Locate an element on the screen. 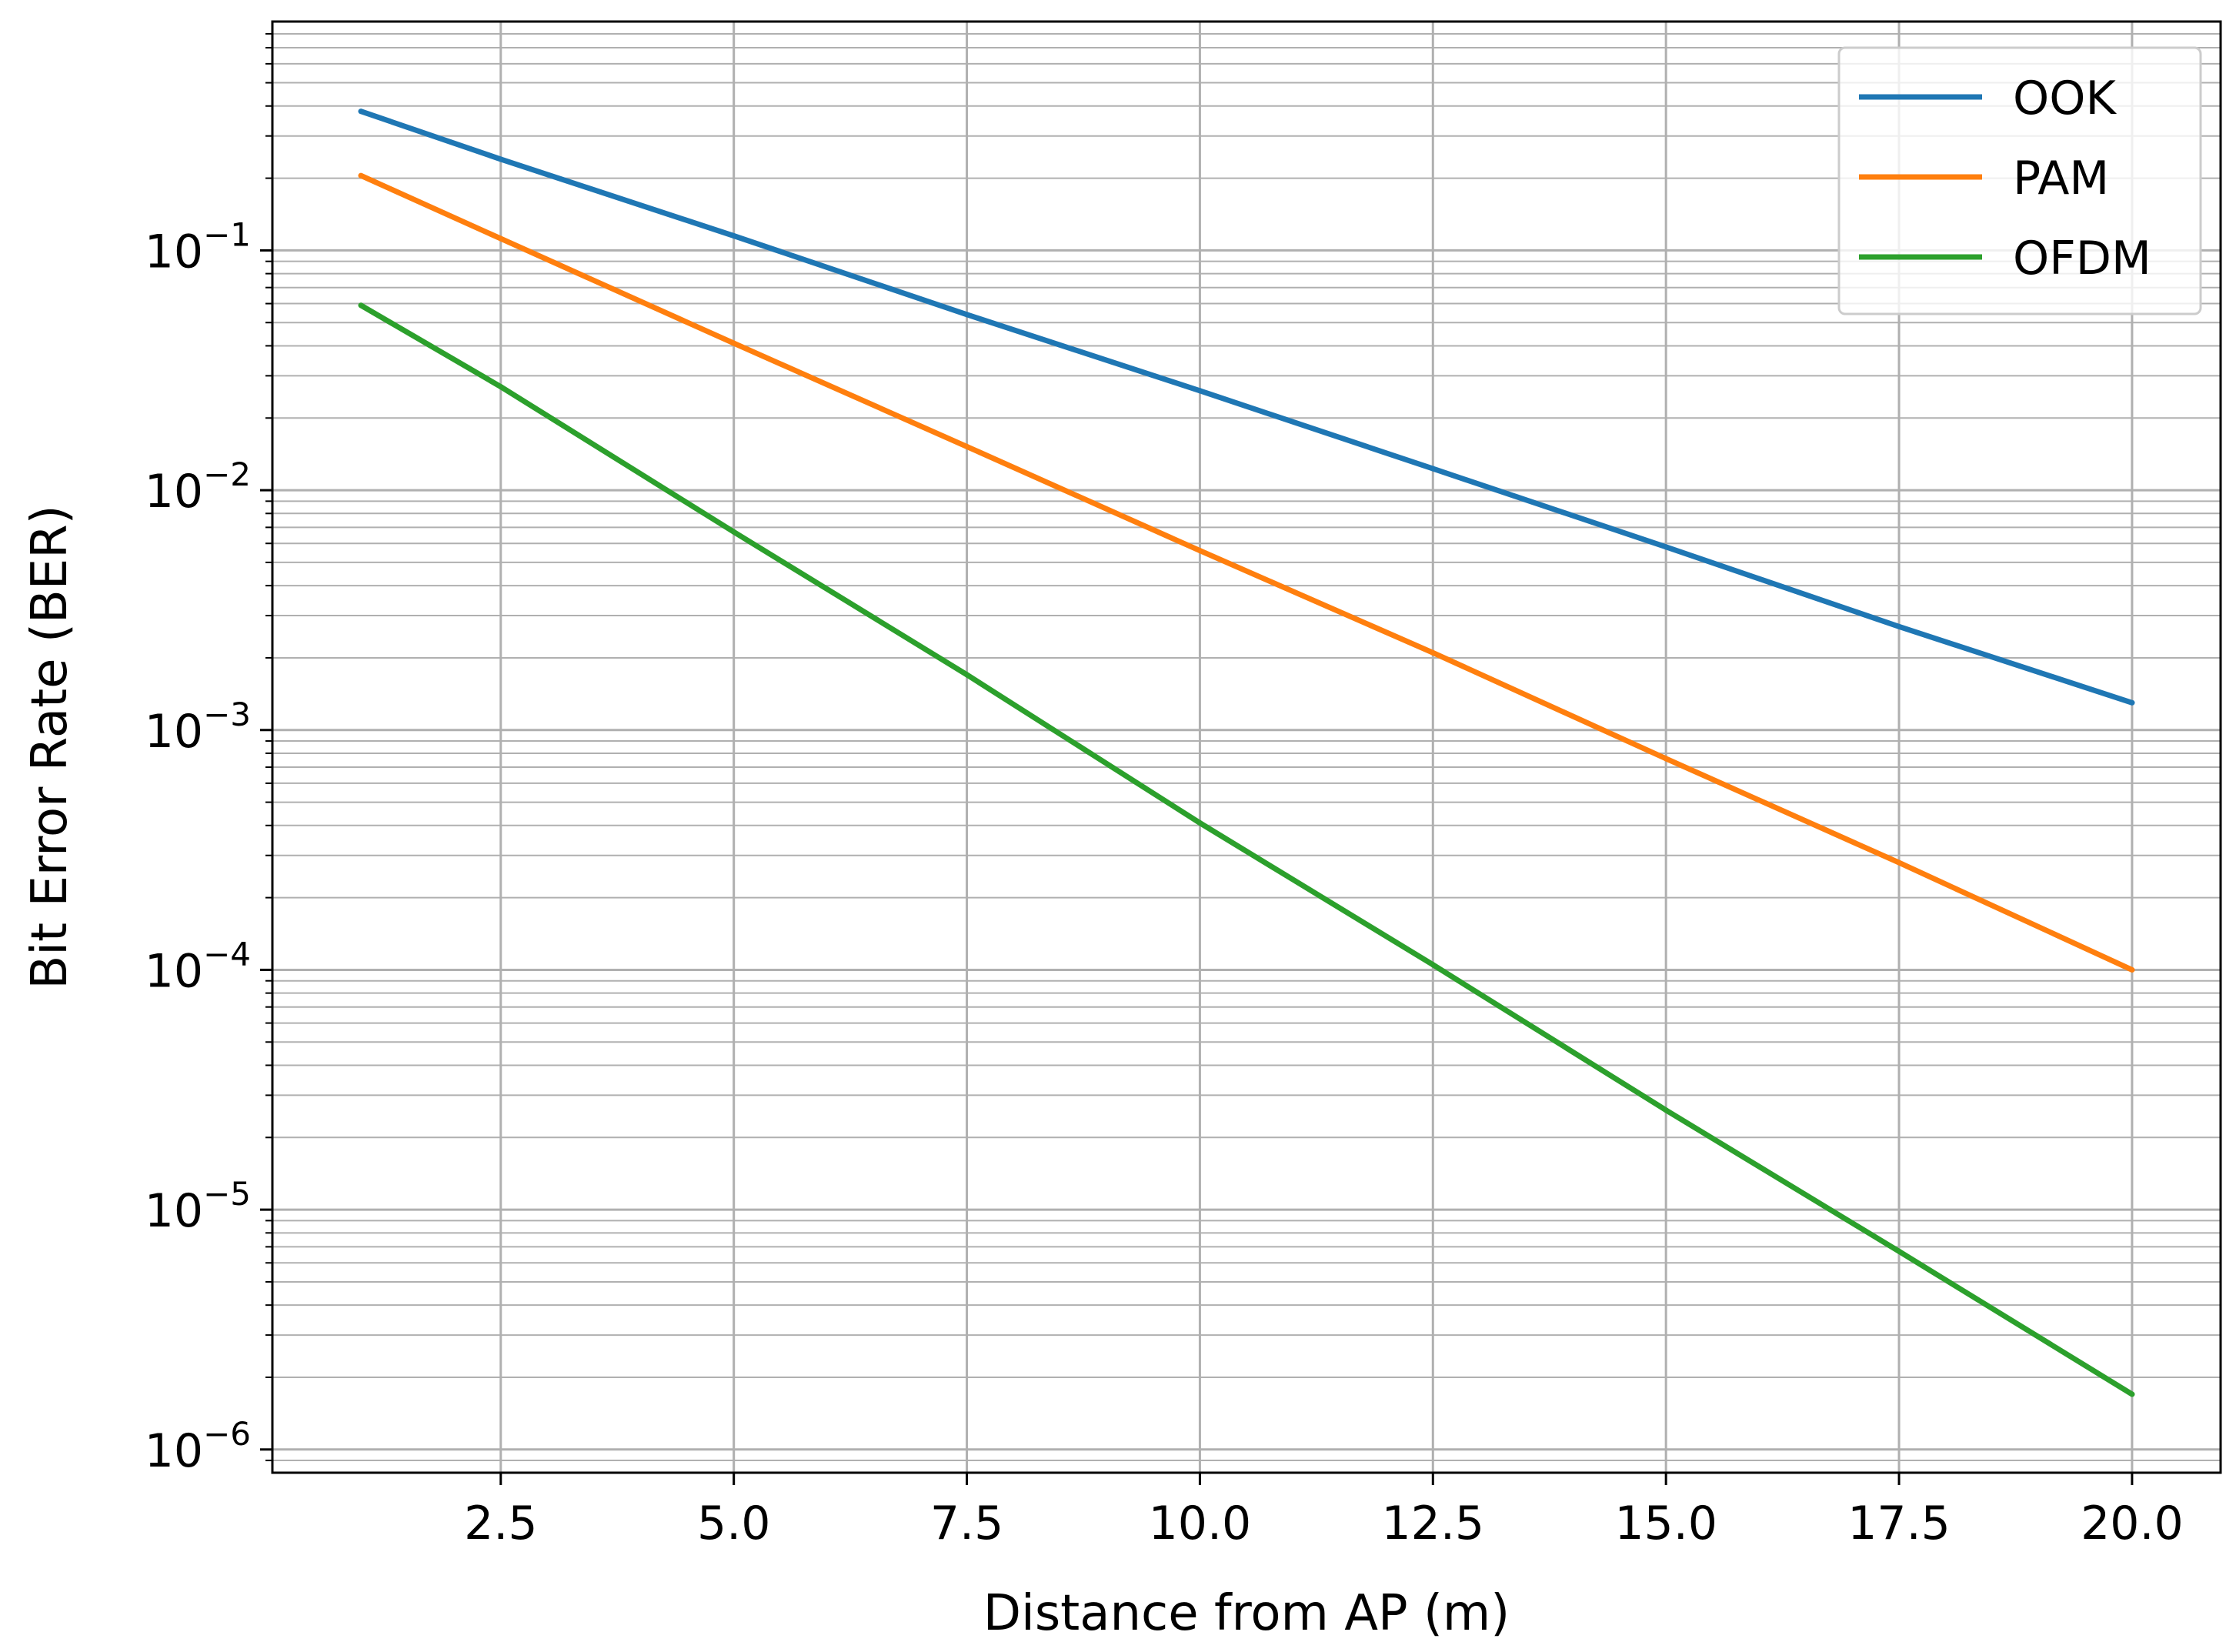  y-tick-label: 10⁻¹ is located at coordinates (198, 247).